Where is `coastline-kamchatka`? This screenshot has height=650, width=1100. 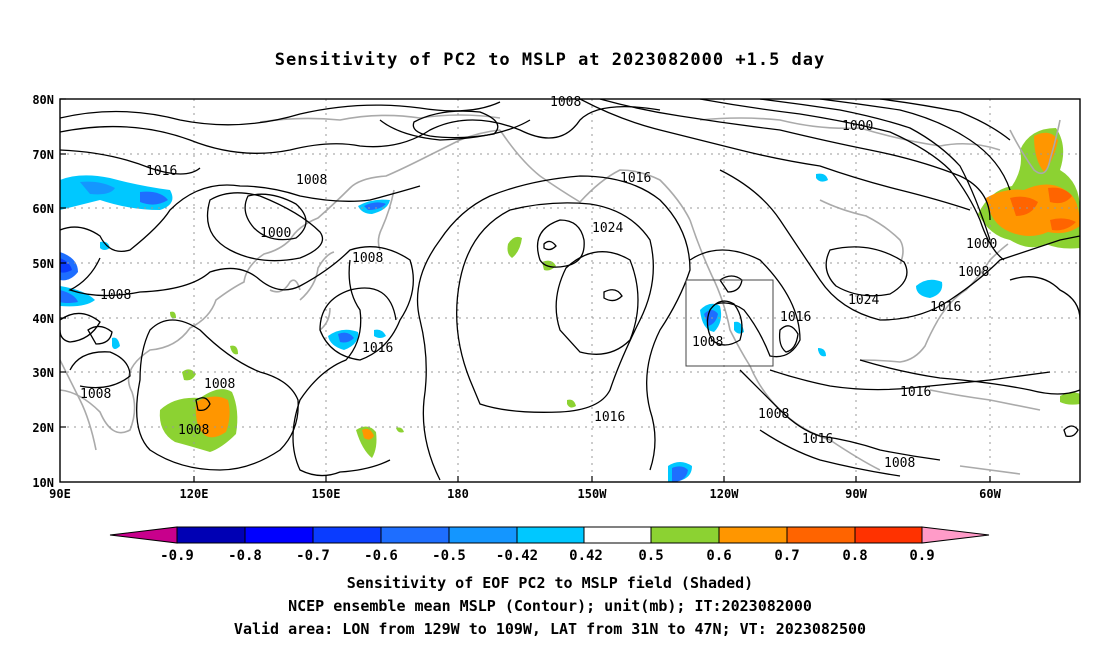
coastline-kamchatka is located at coordinates (386, 220).